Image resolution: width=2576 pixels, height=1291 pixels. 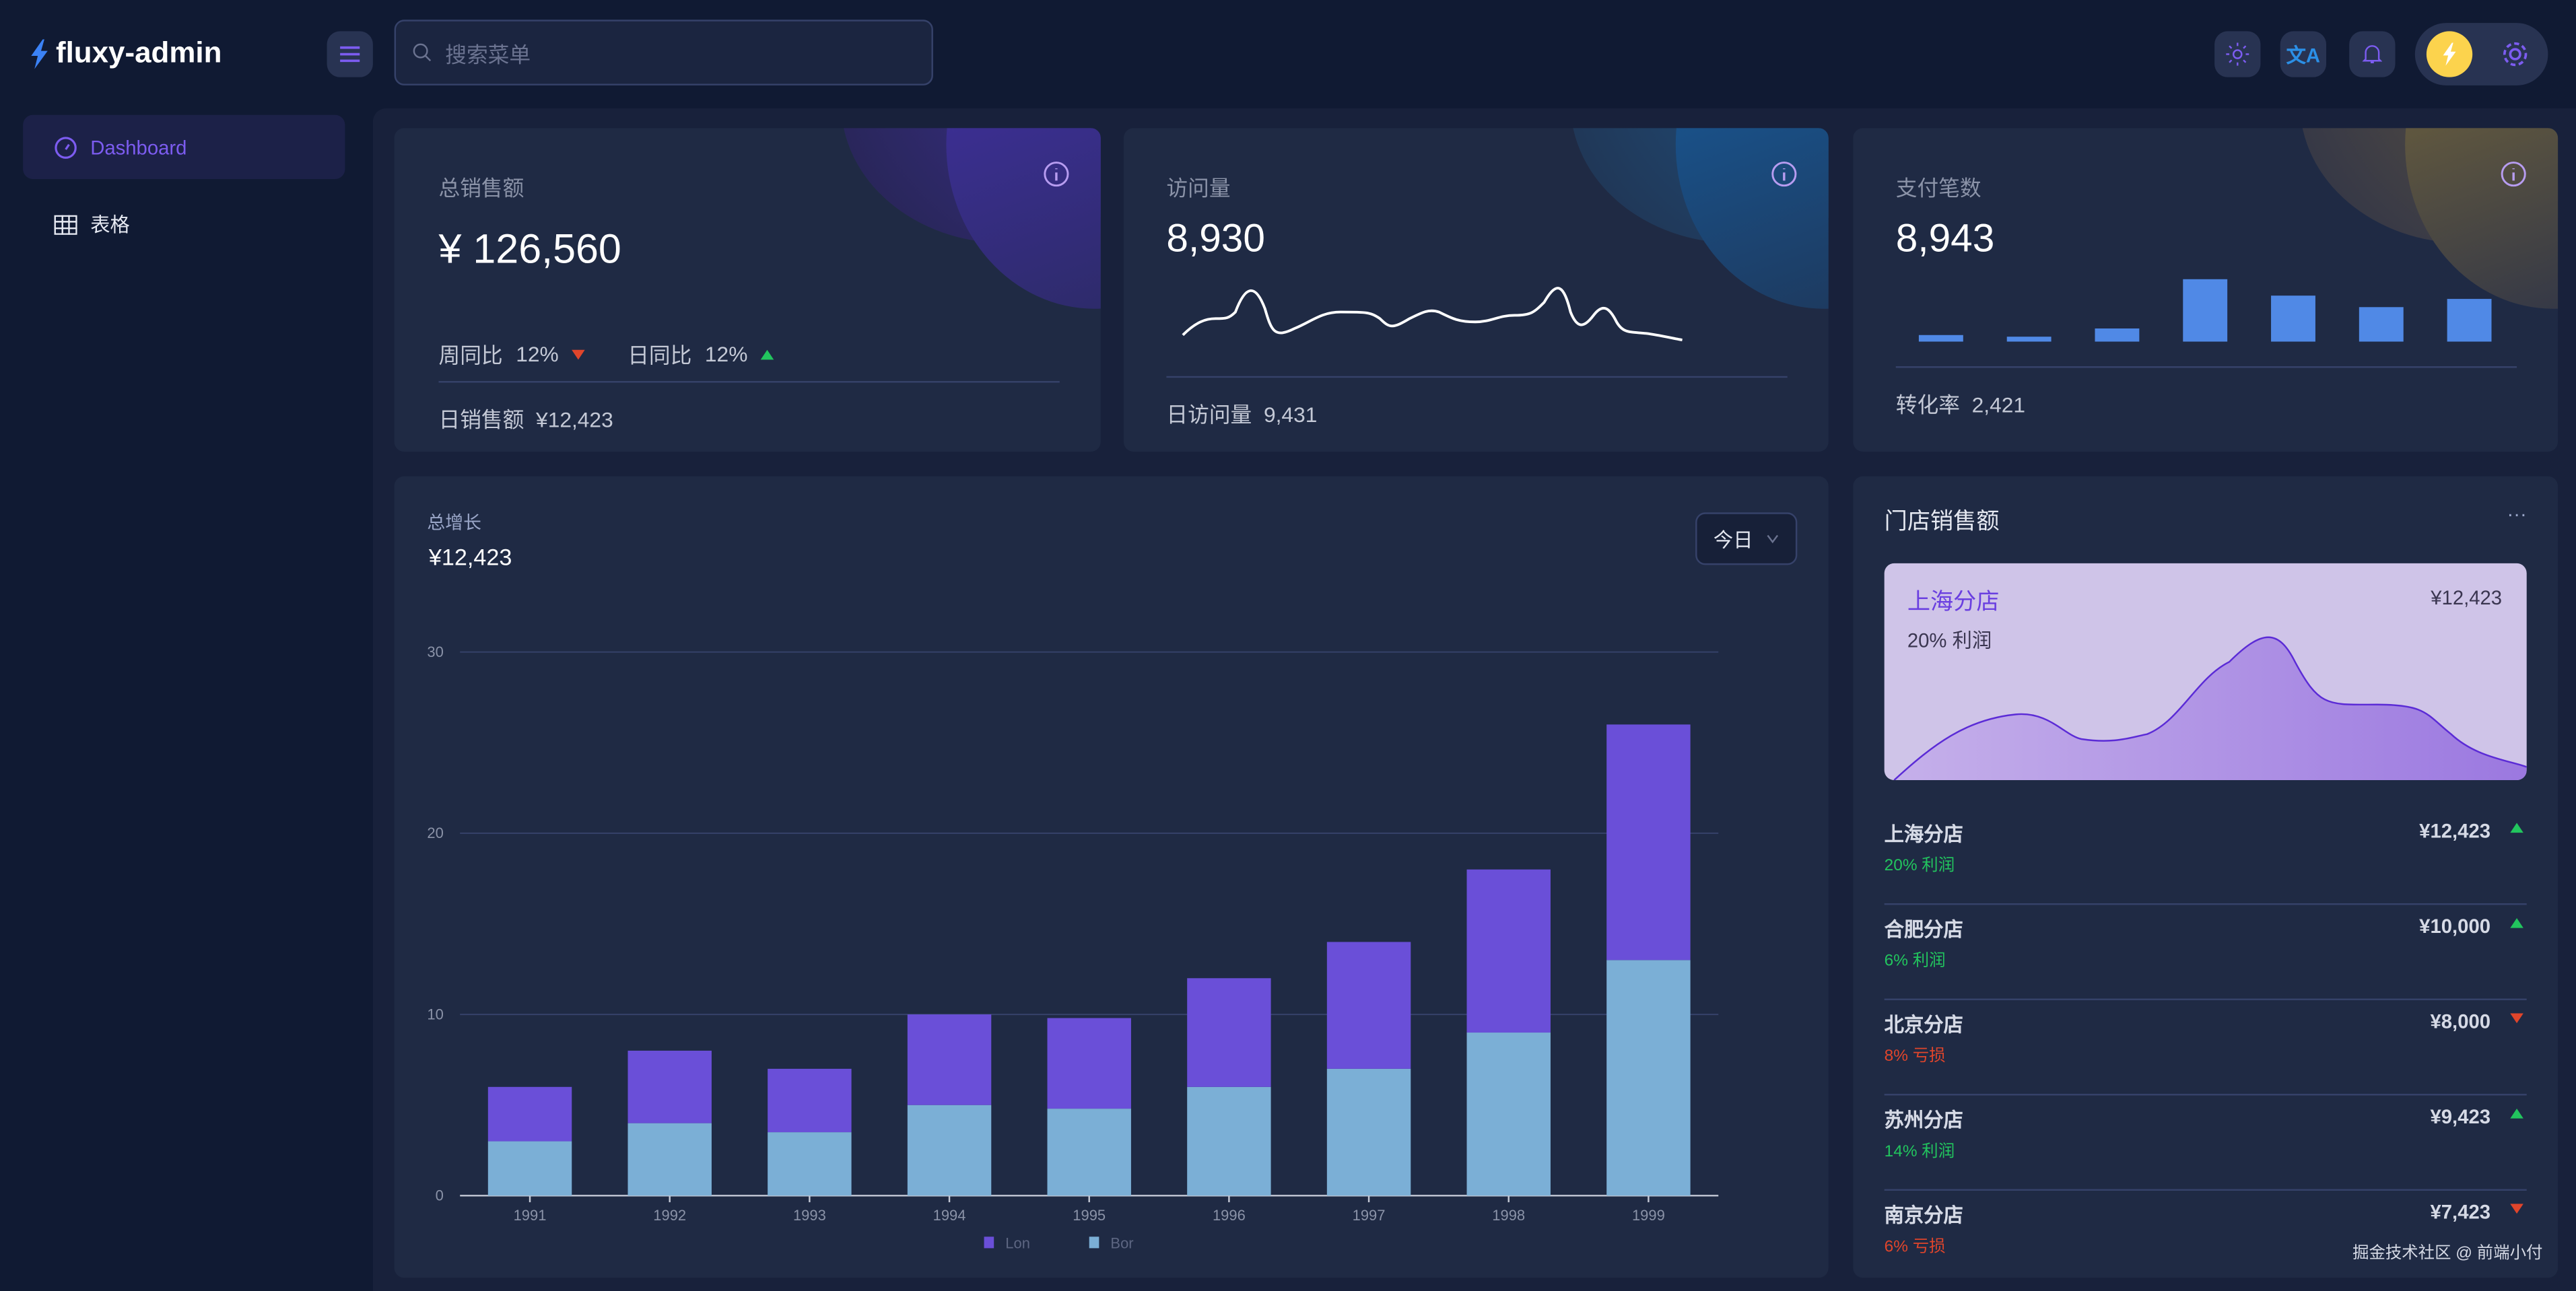 I want to click on period-select: 今日, so click(x=1747, y=538).